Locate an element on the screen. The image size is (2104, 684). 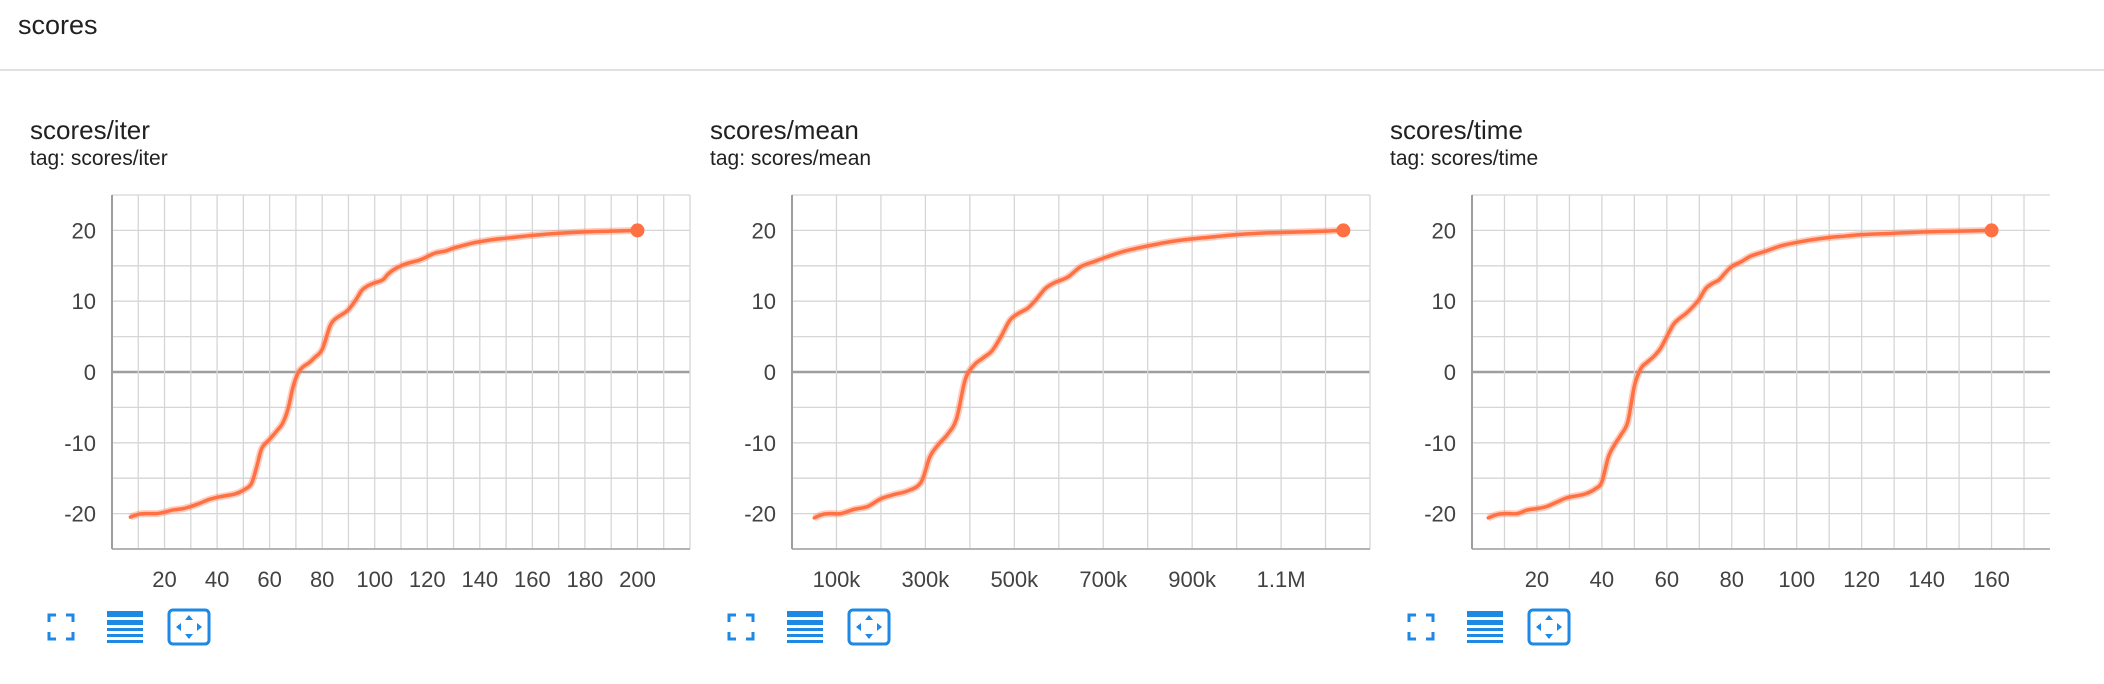
card-title: scores/iter is located at coordinates (90, 130).